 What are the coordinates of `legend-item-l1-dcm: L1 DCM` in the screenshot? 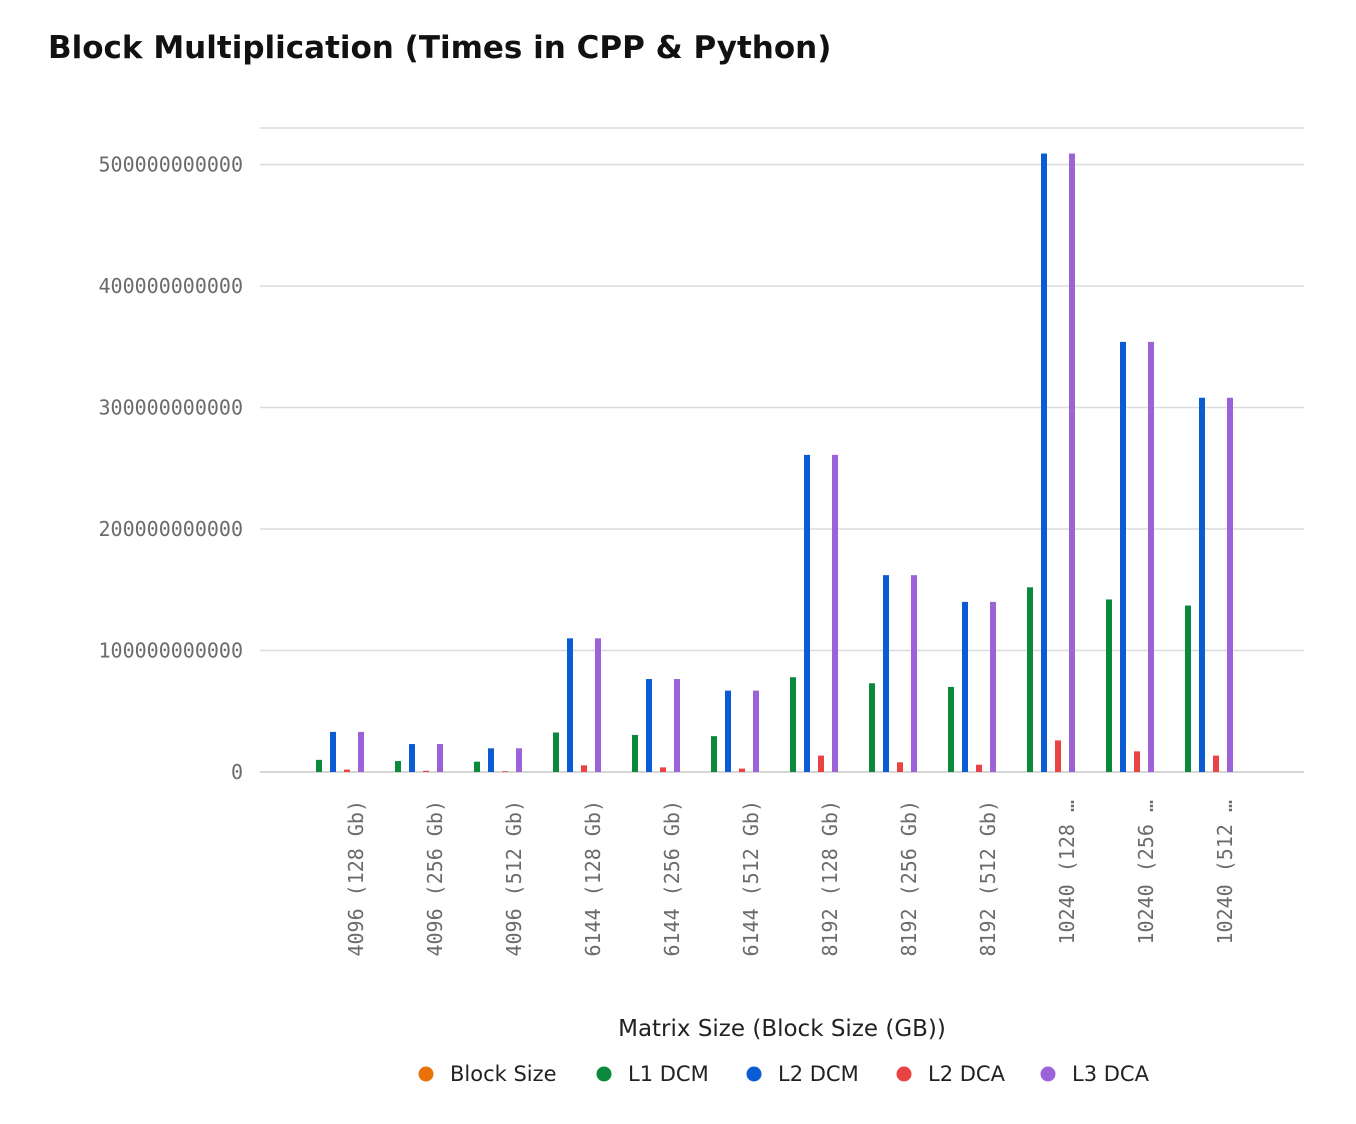 It's located at (652, 1074).